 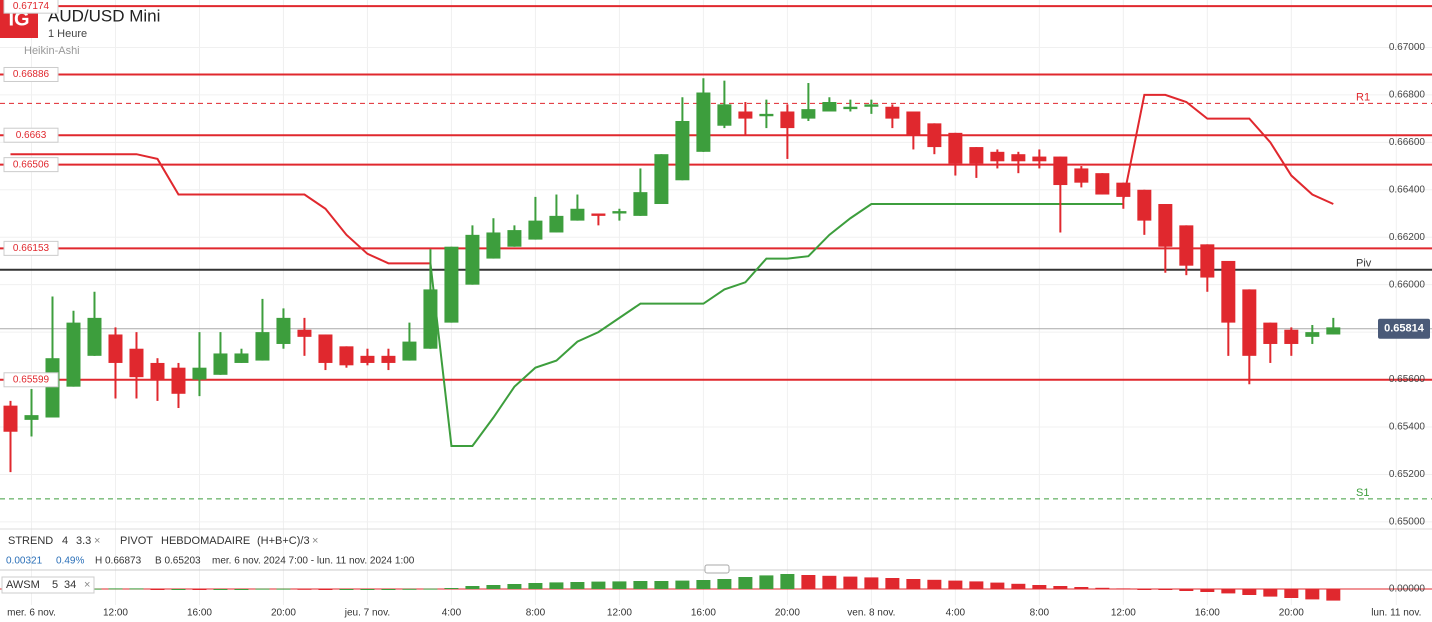 I want to click on last-price-box, so click(x=1404, y=328).